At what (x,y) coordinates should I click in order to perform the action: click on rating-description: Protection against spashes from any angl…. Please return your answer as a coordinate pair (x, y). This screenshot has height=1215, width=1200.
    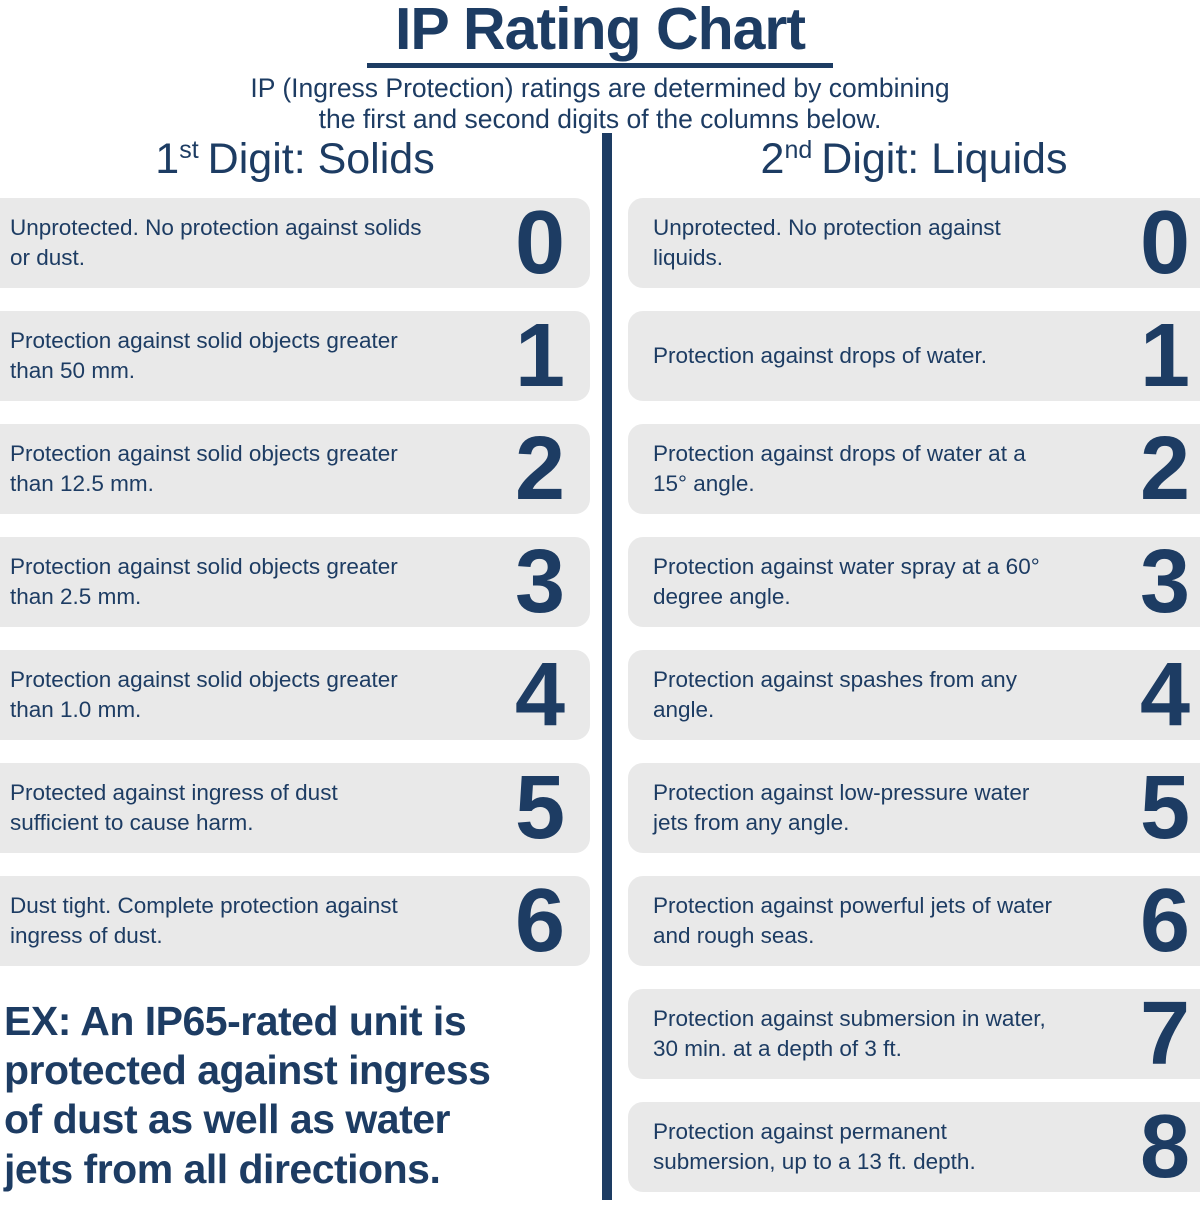
    Looking at the image, I should click on (835, 694).